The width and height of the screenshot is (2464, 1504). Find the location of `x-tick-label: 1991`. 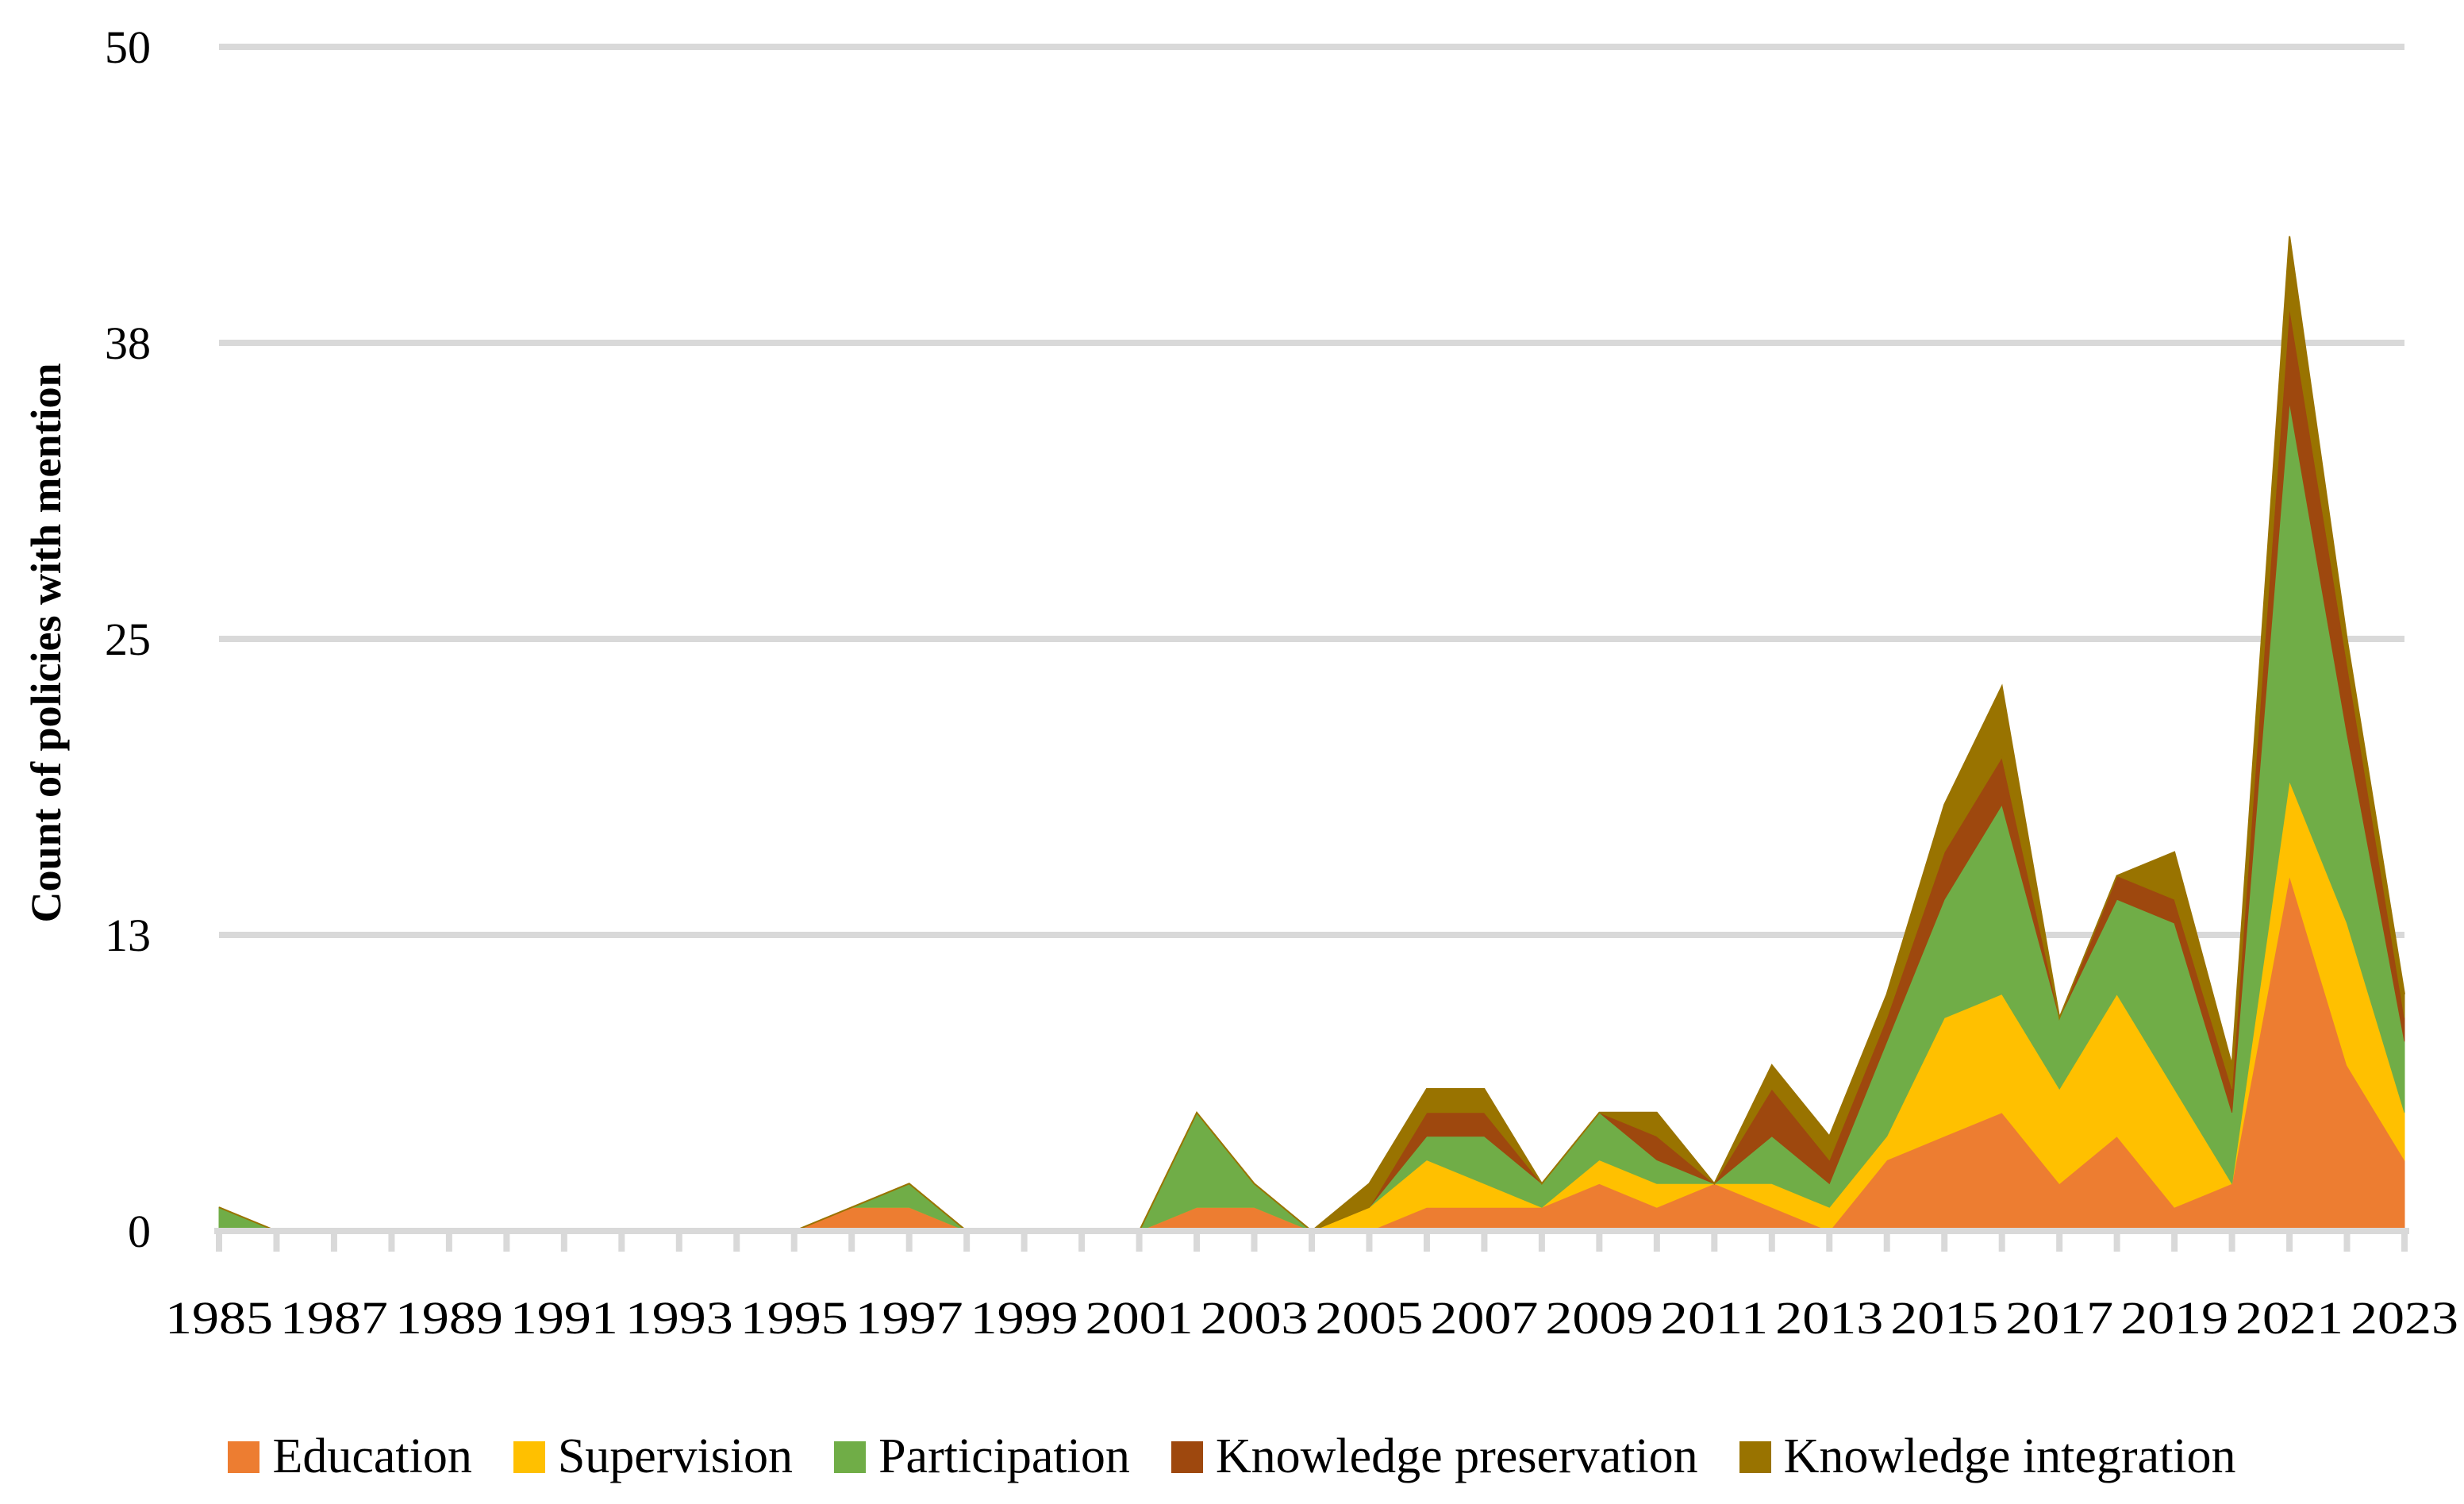

x-tick-label: 1991 is located at coordinates (564, 1318).